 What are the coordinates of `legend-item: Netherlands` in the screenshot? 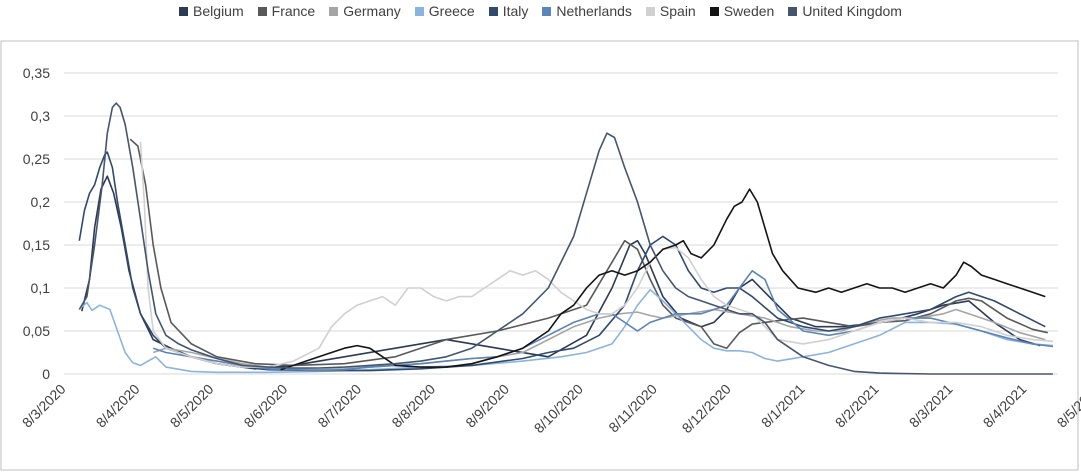 It's located at (587, 11).